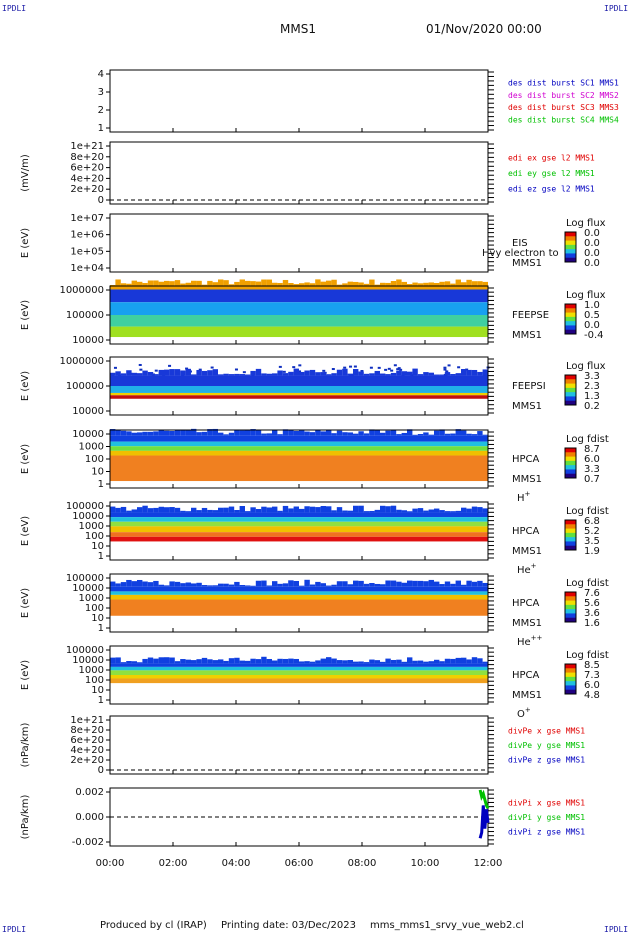 This screenshot has width=630, height=934. What do you see at coordinates (524, 497) in the screenshot?
I see `species-label: H+` at bounding box center [524, 497].